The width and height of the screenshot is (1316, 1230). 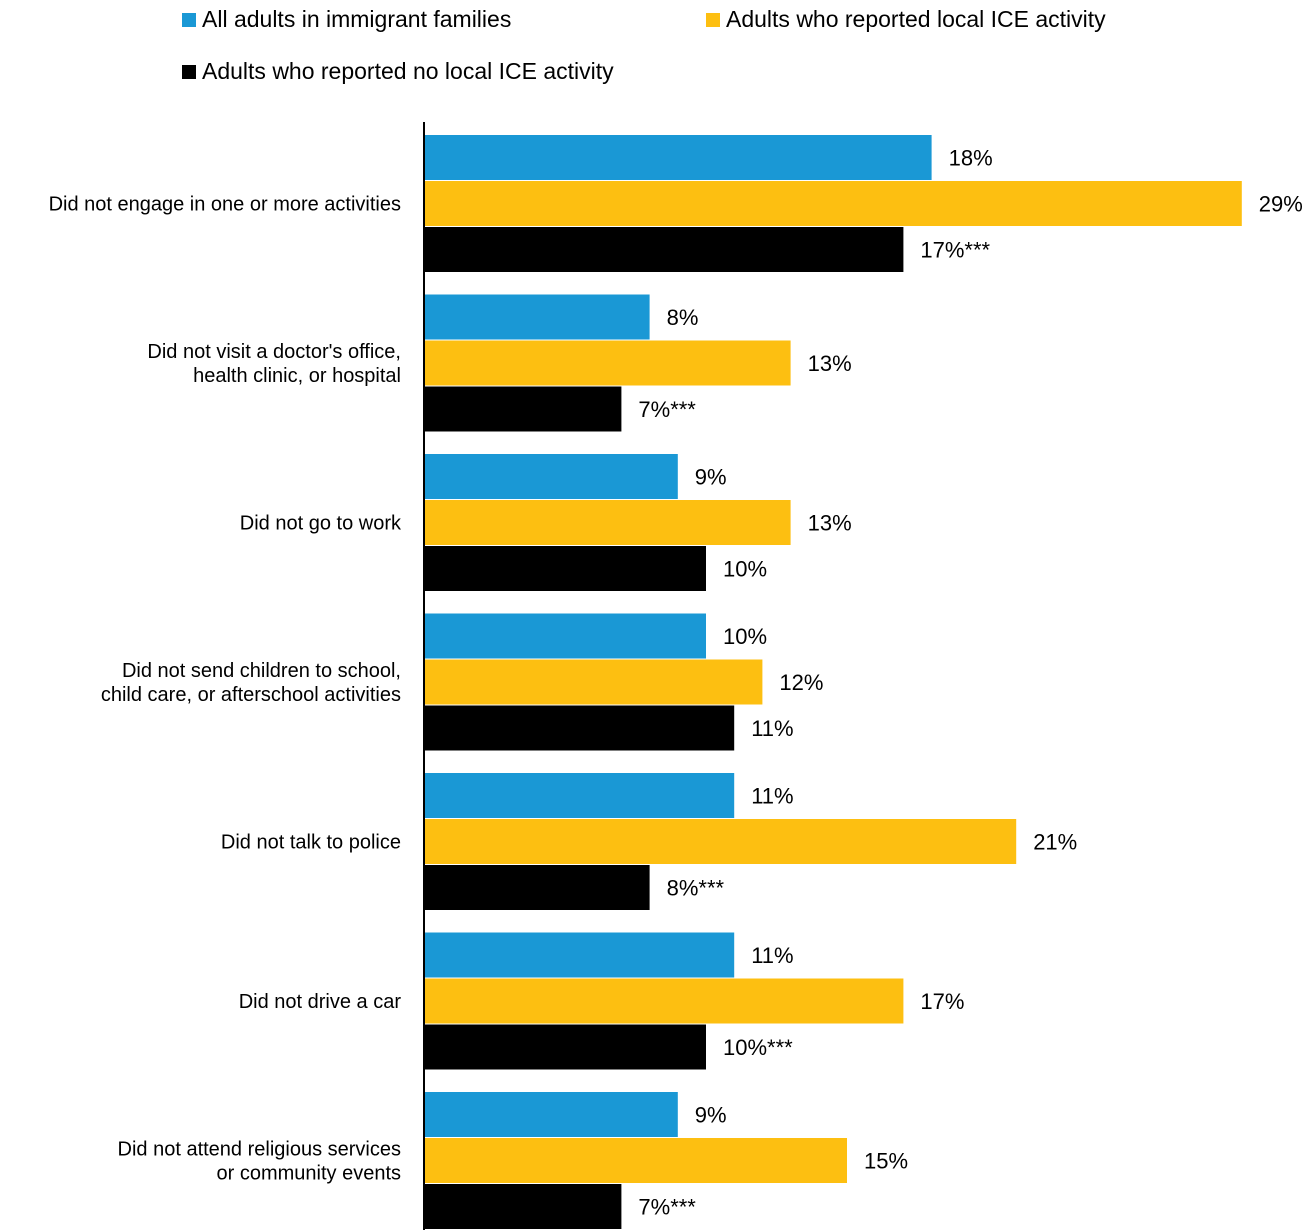 What do you see at coordinates (321, 524) in the screenshot?
I see `category-label: Did not go to work` at bounding box center [321, 524].